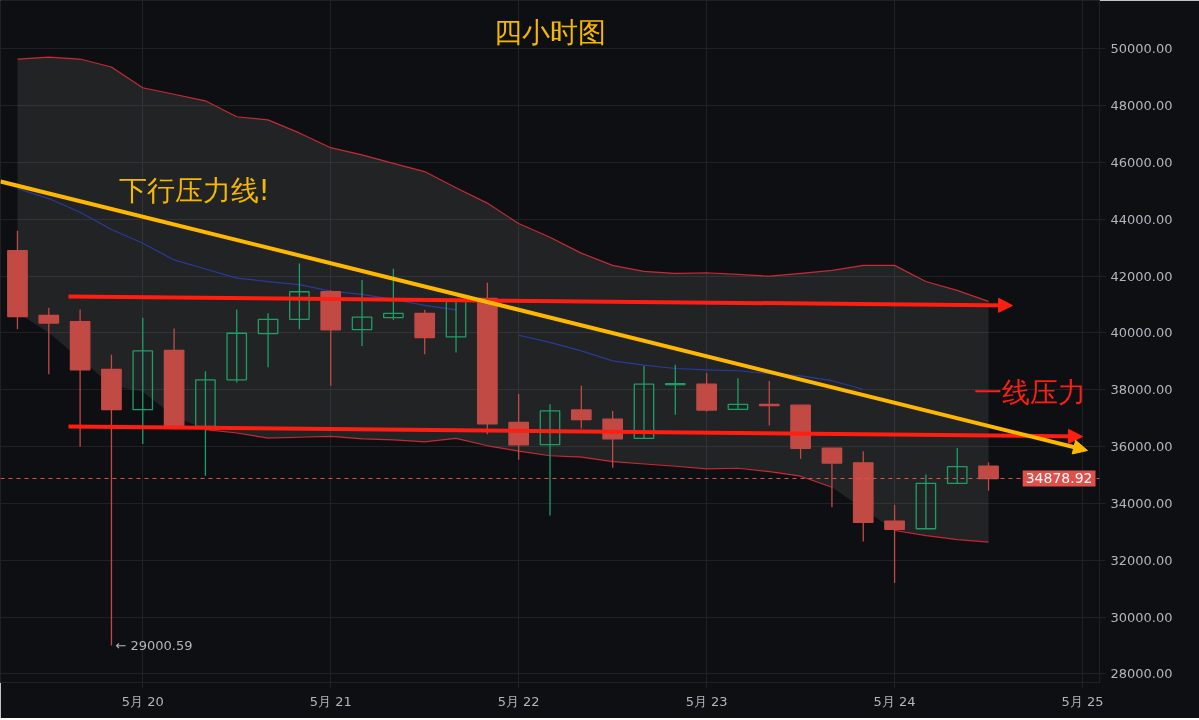  I want to click on y-tick-label: 40000.00, so click(1141, 333).